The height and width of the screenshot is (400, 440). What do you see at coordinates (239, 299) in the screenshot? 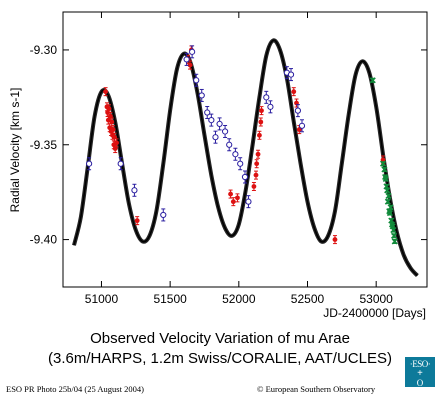
I see `x-tick-label: 52000` at bounding box center [239, 299].